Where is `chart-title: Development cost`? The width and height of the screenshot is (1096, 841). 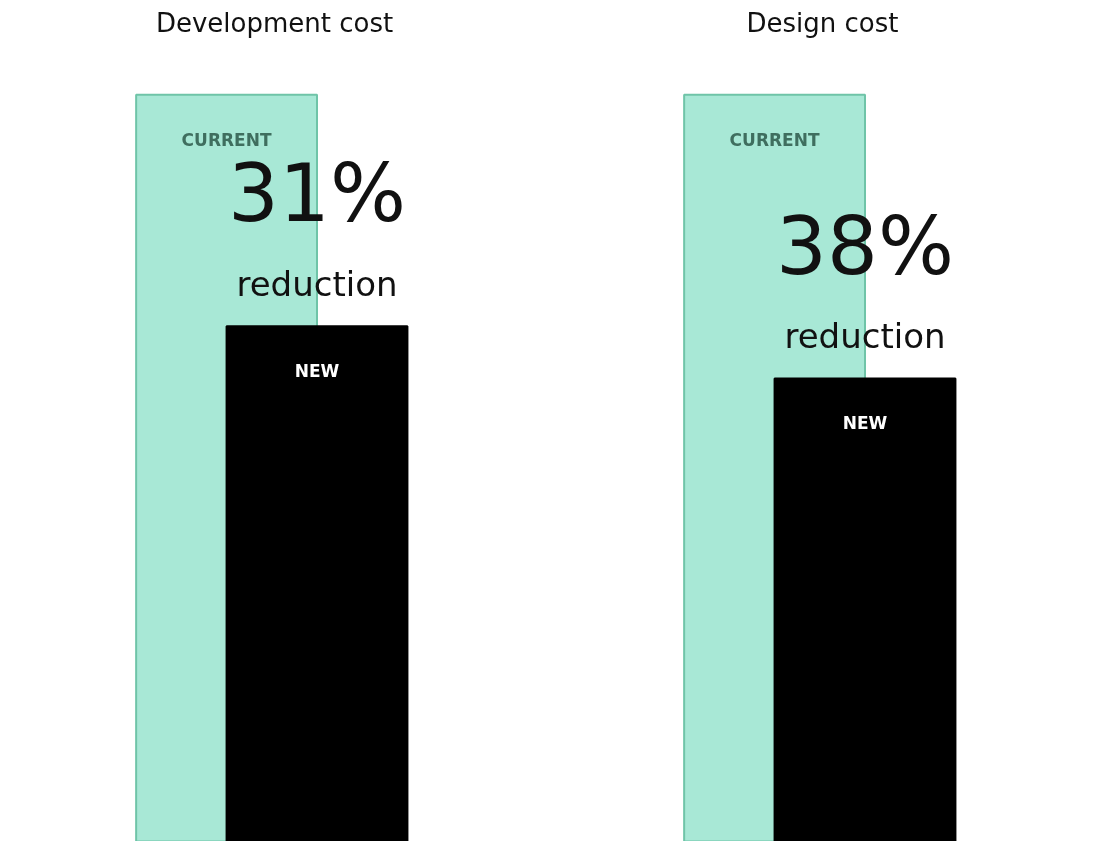 chart-title: Development cost is located at coordinates (274, 22).